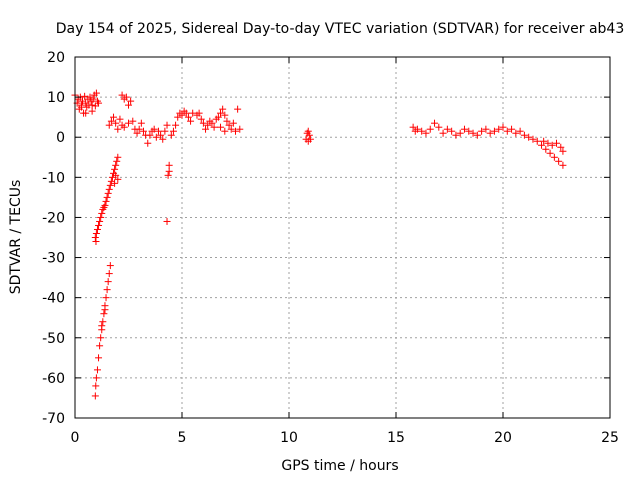 The image size is (640, 480). I want to click on x-tick-label: 5, so click(182, 438).